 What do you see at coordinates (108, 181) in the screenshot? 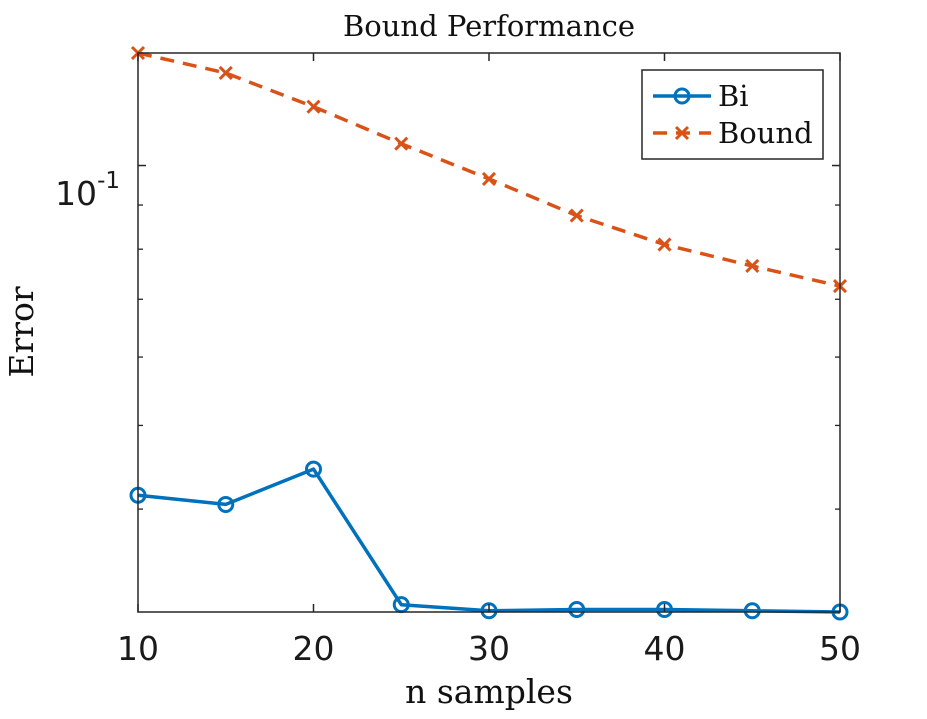
I see `y-tick-label-exponent: -1` at bounding box center [108, 181].